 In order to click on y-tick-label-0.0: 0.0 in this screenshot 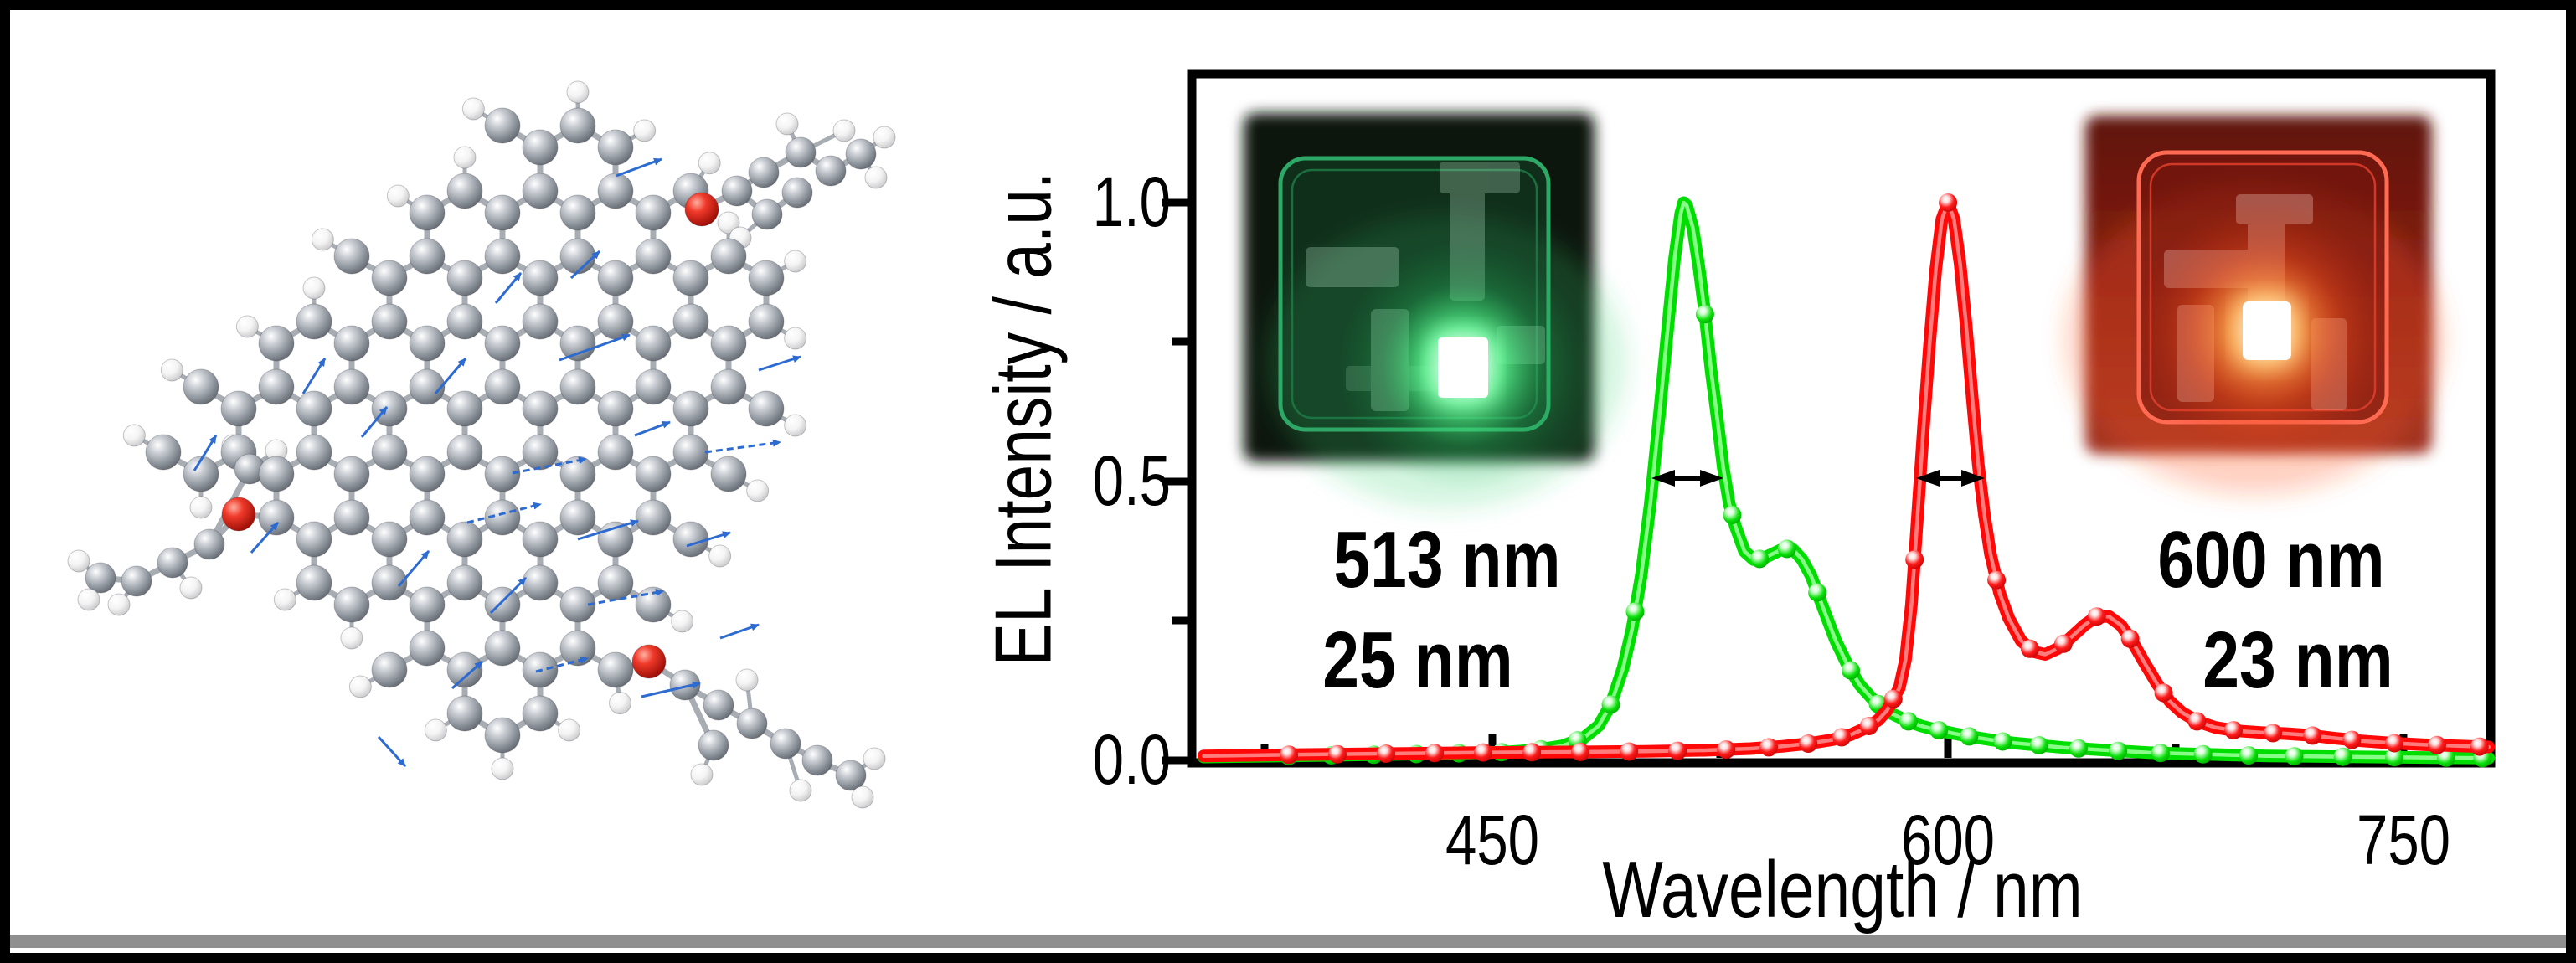, I will do `click(1132, 760)`.